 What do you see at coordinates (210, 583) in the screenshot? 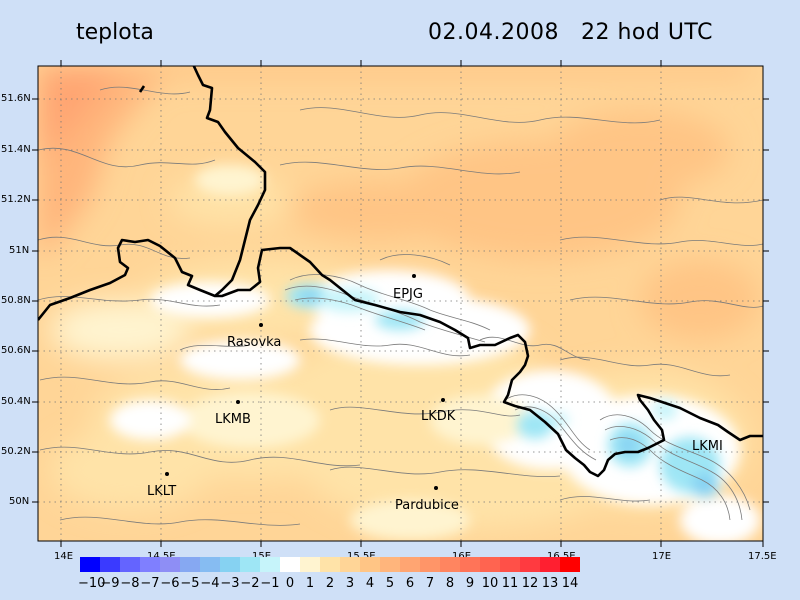
I see `colorbar-label: −4` at bounding box center [210, 583].